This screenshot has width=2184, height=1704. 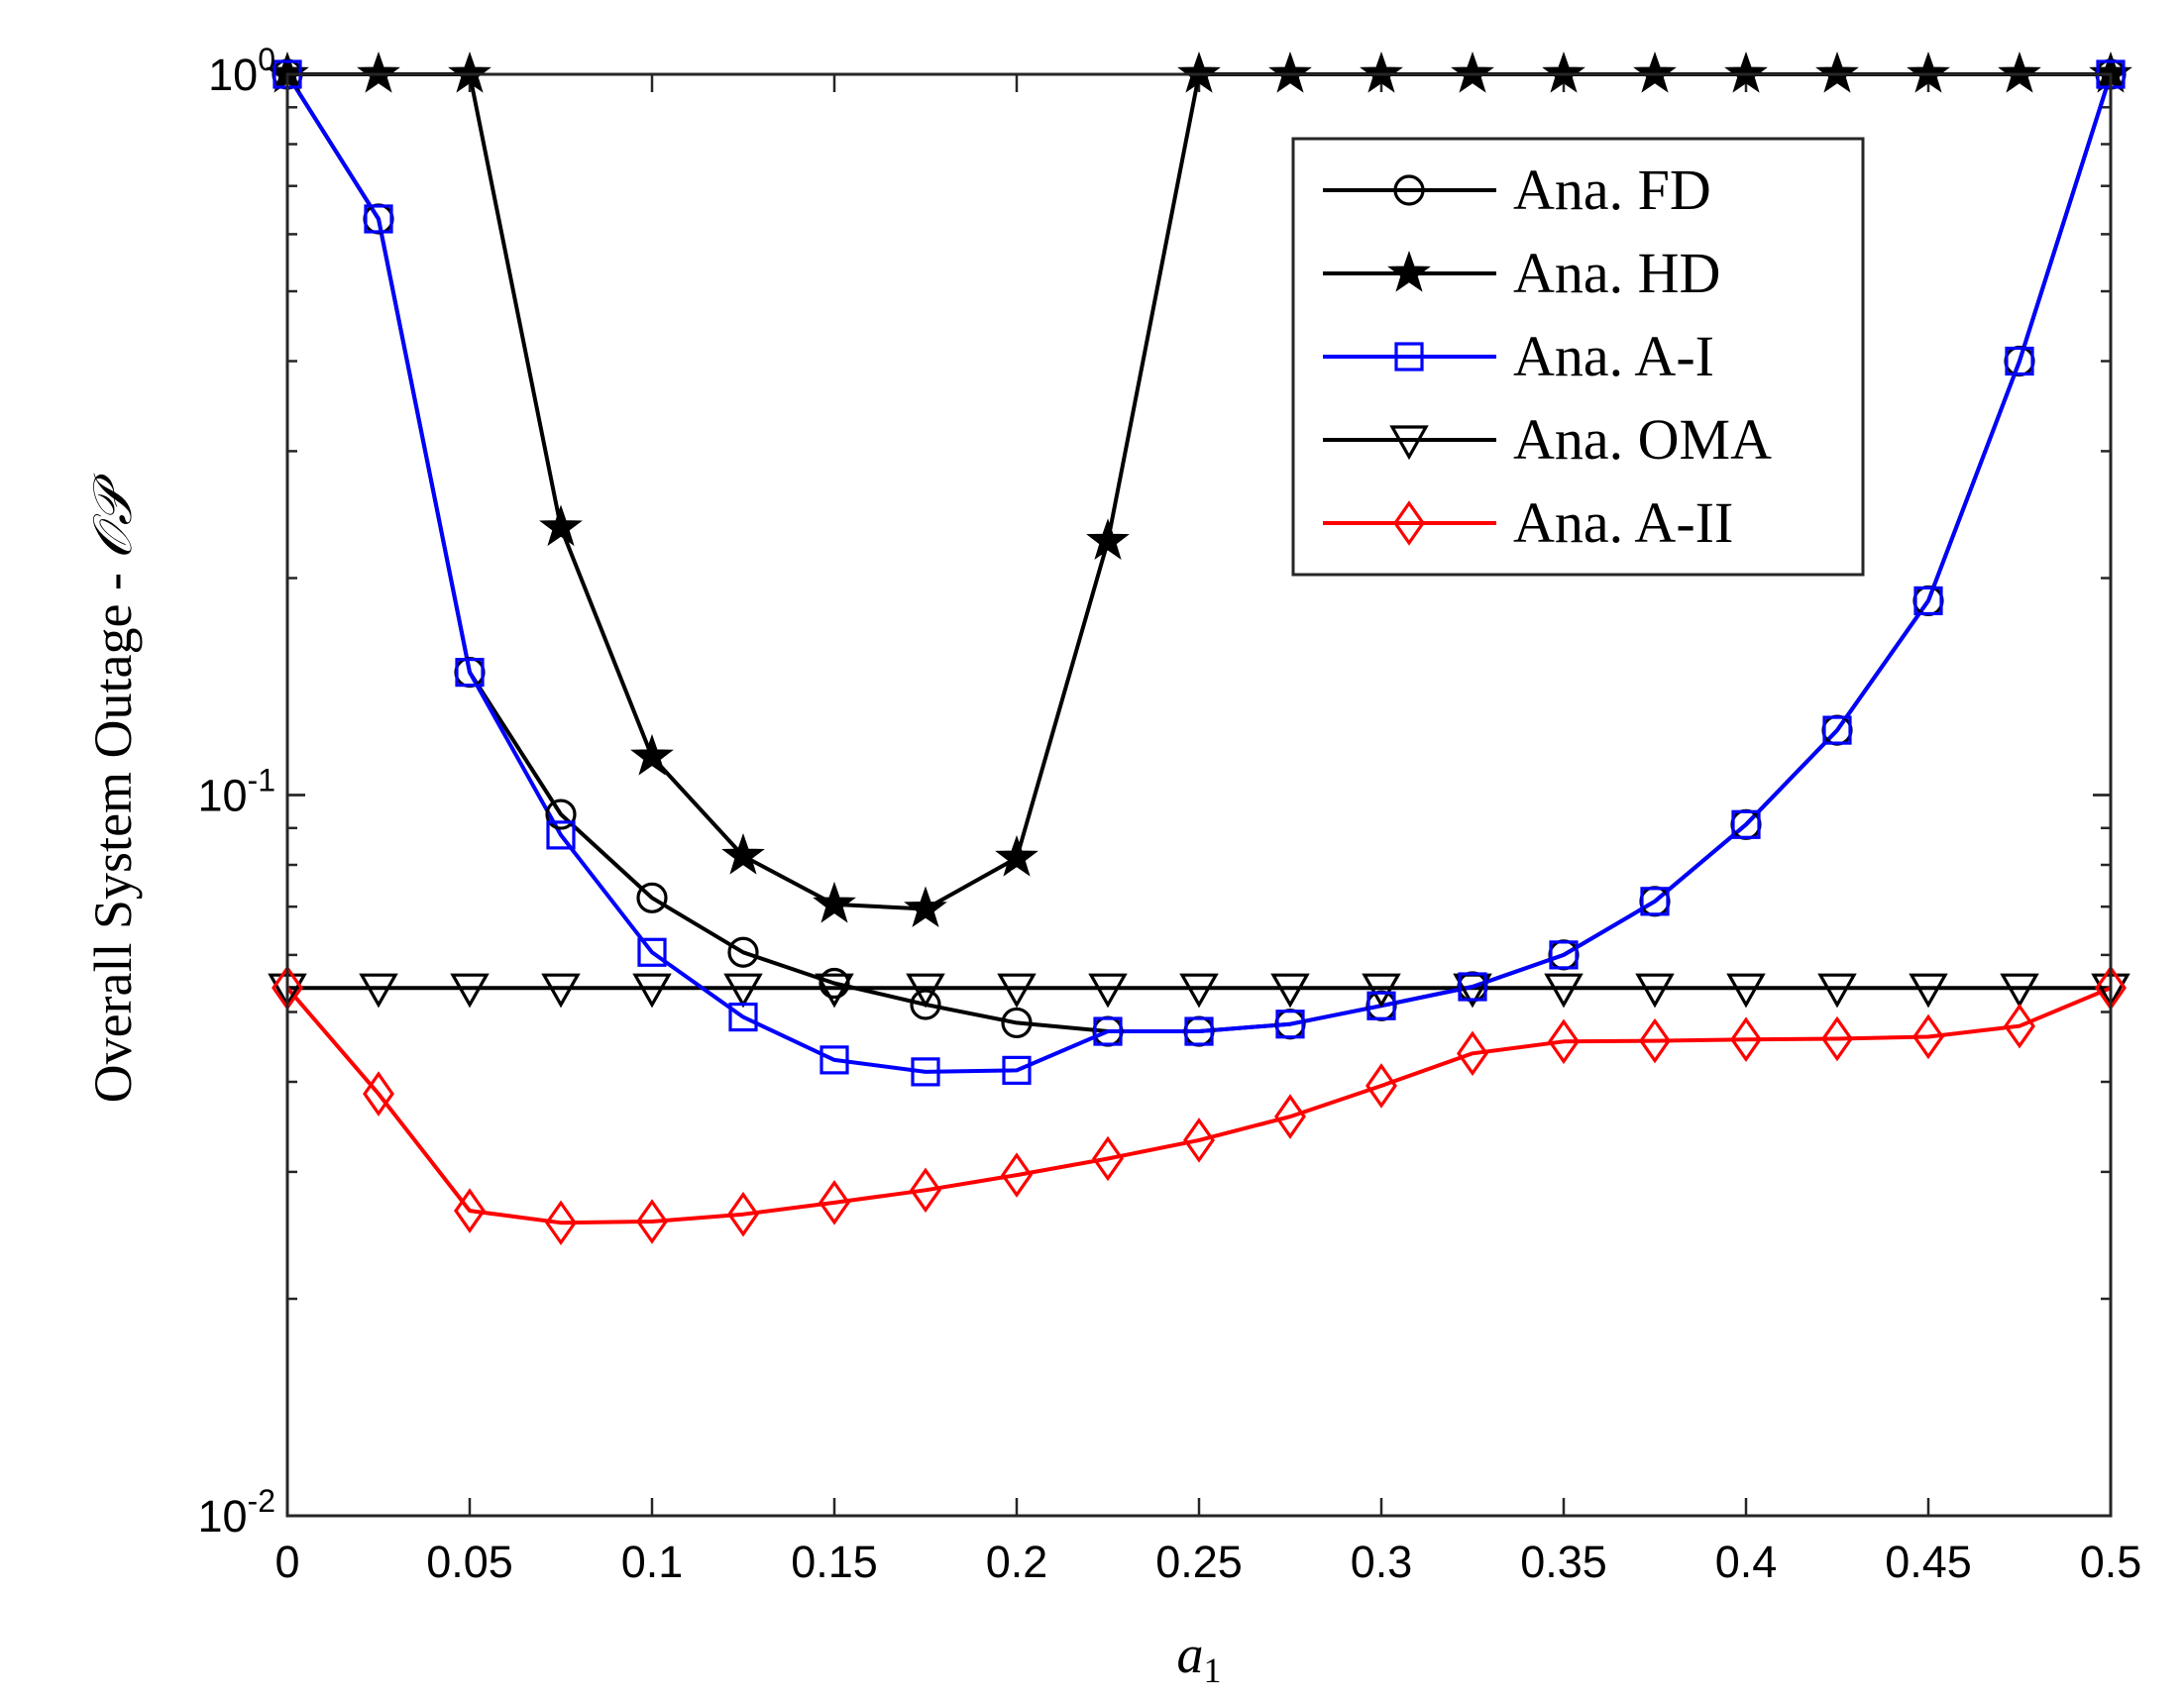 What do you see at coordinates (1578, 357) in the screenshot?
I see `legend: Ana. FD Ana. HD Ana. A-I Ana. OMA Ana. A-II` at bounding box center [1578, 357].